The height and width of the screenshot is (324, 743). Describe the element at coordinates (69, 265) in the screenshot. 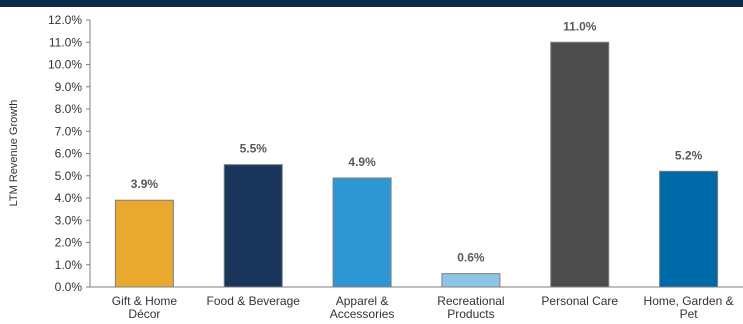

I see `y-tick-label: 1.0%` at that location.